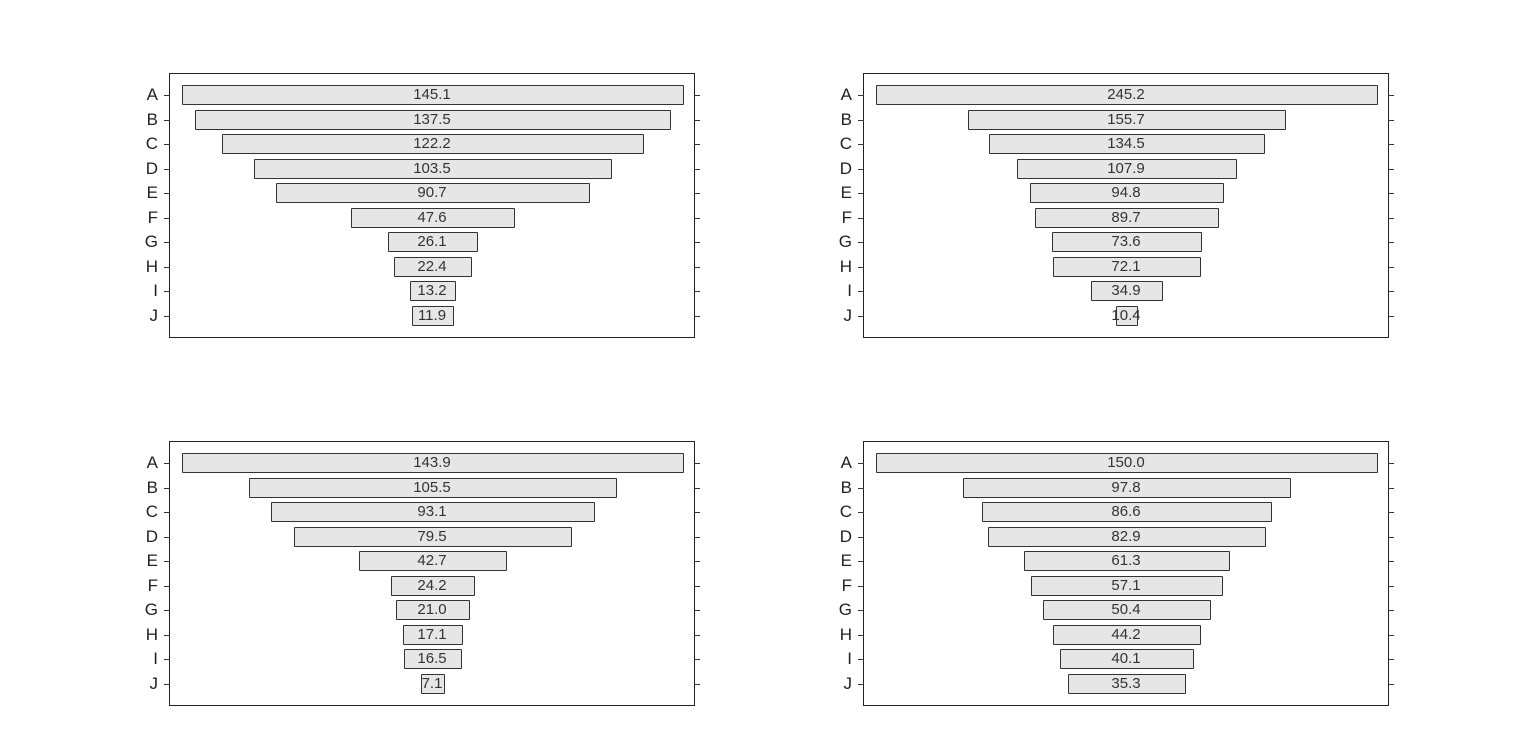  Describe the element at coordinates (1117, 634) in the screenshot. I see `funnel-row: H 44.2` at that location.